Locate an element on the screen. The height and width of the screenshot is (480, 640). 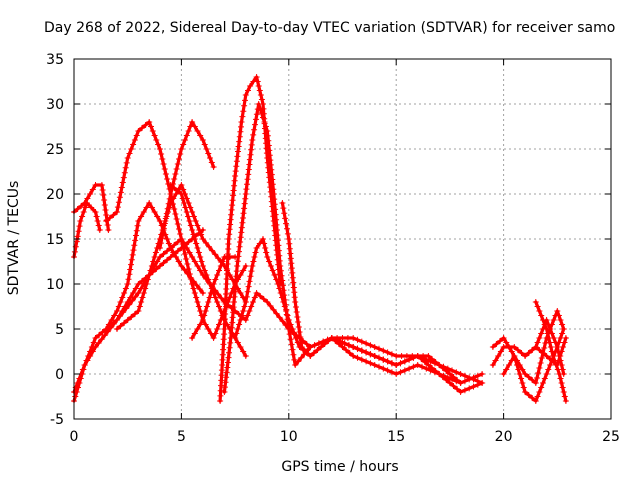
x-axis-label: GPS time / hours is located at coordinates (339, 467).